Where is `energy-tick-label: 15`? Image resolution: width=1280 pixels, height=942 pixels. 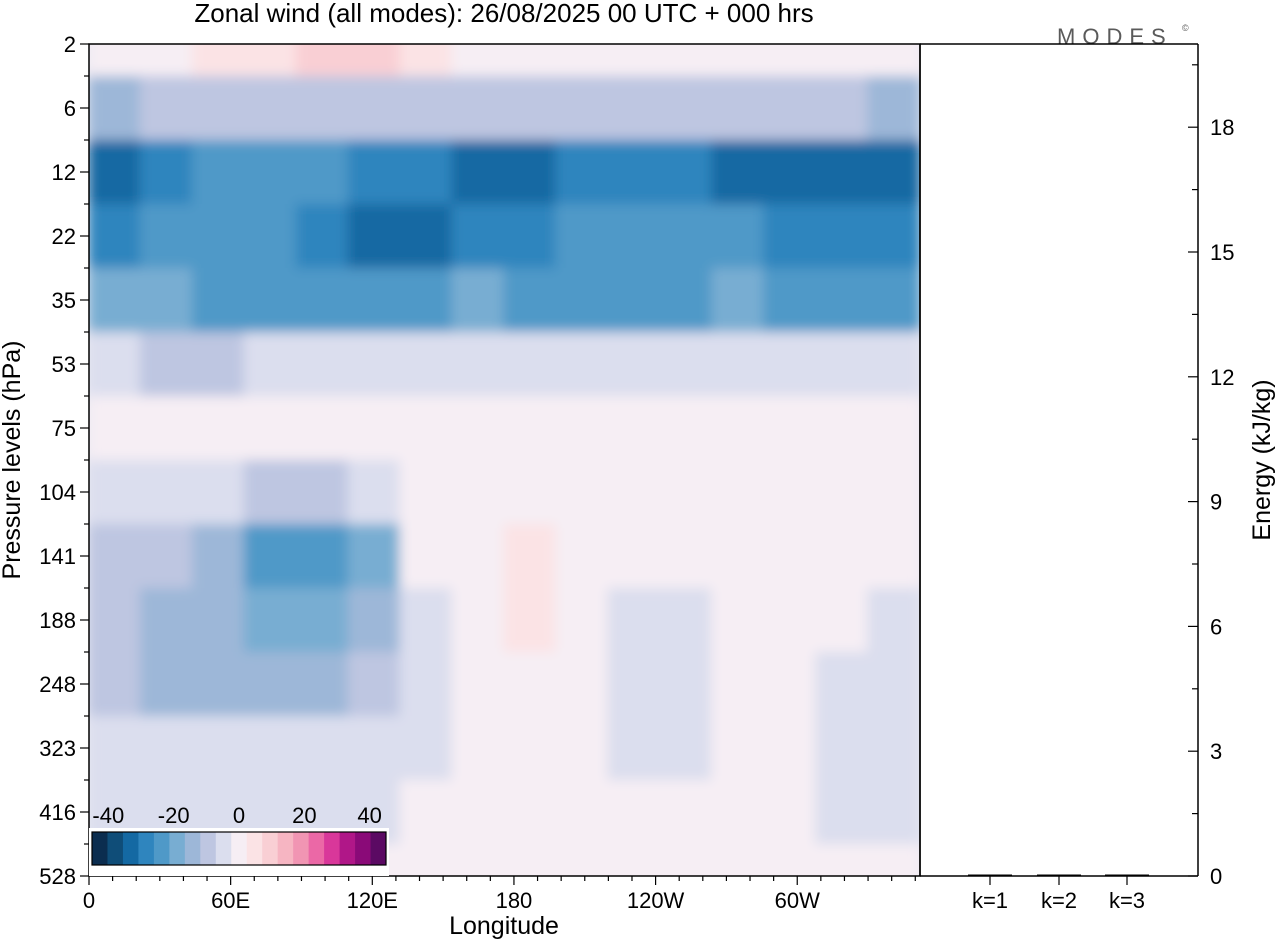
energy-tick-label: 15 is located at coordinates (1222, 252).